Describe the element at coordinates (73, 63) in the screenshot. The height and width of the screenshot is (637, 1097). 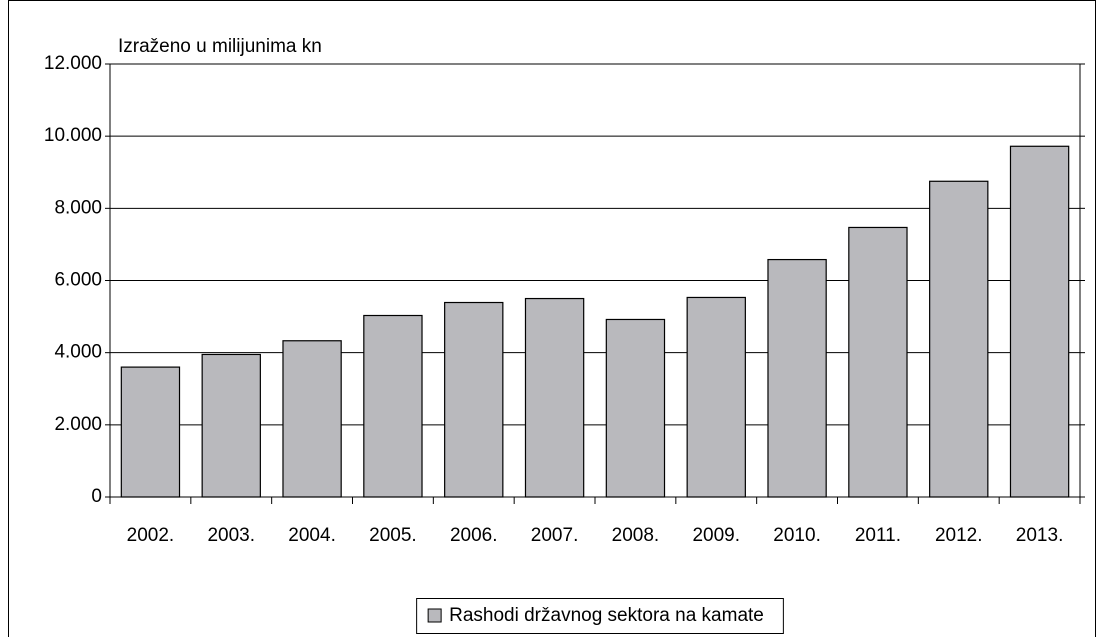
I see `y-tick-label: 12.000` at that location.